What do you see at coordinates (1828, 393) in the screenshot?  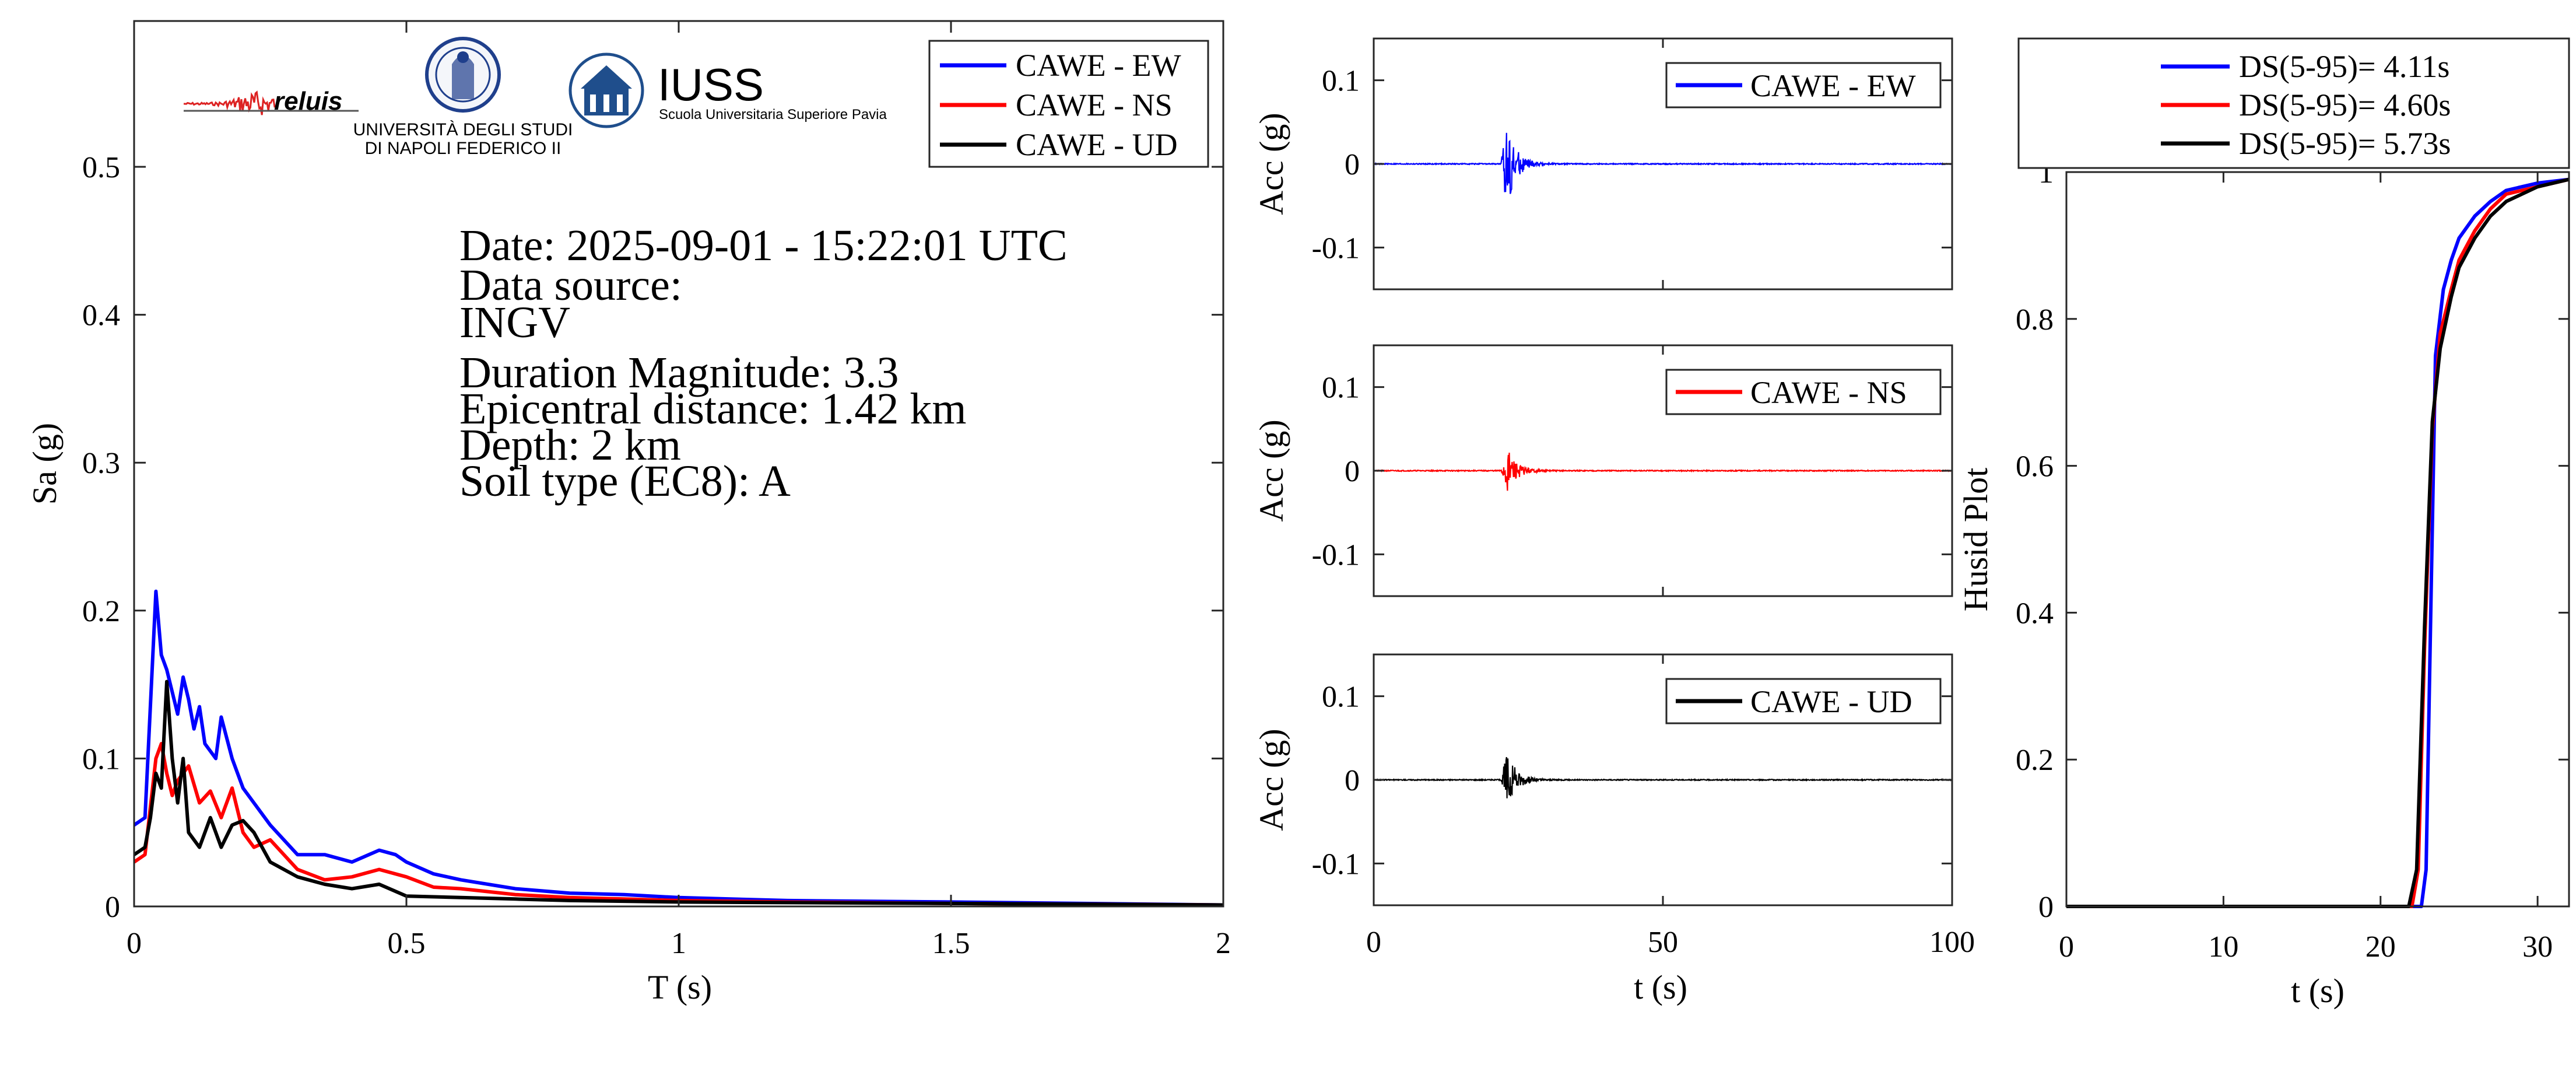 I see `acc-legend-label-ns: CAWE - NS` at bounding box center [1828, 393].